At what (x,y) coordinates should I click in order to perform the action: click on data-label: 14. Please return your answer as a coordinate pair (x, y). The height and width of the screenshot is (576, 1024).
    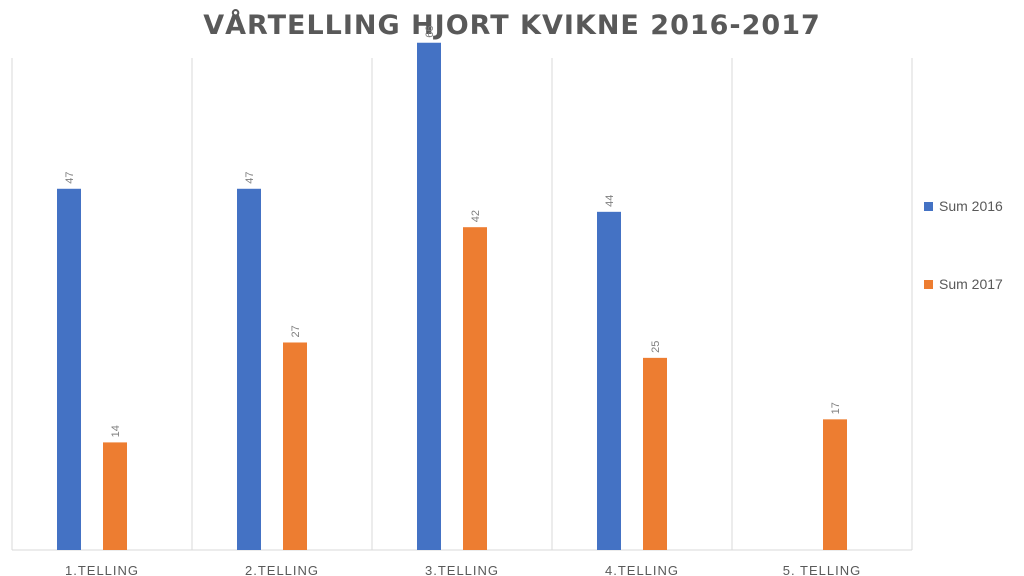
    Looking at the image, I should click on (116, 431).